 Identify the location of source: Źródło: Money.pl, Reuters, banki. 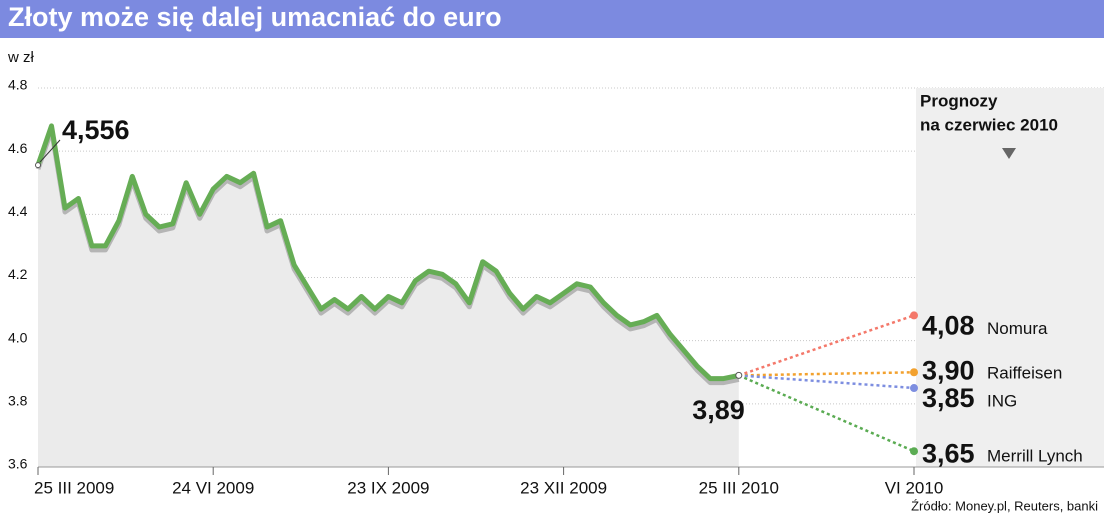
(1004, 505).